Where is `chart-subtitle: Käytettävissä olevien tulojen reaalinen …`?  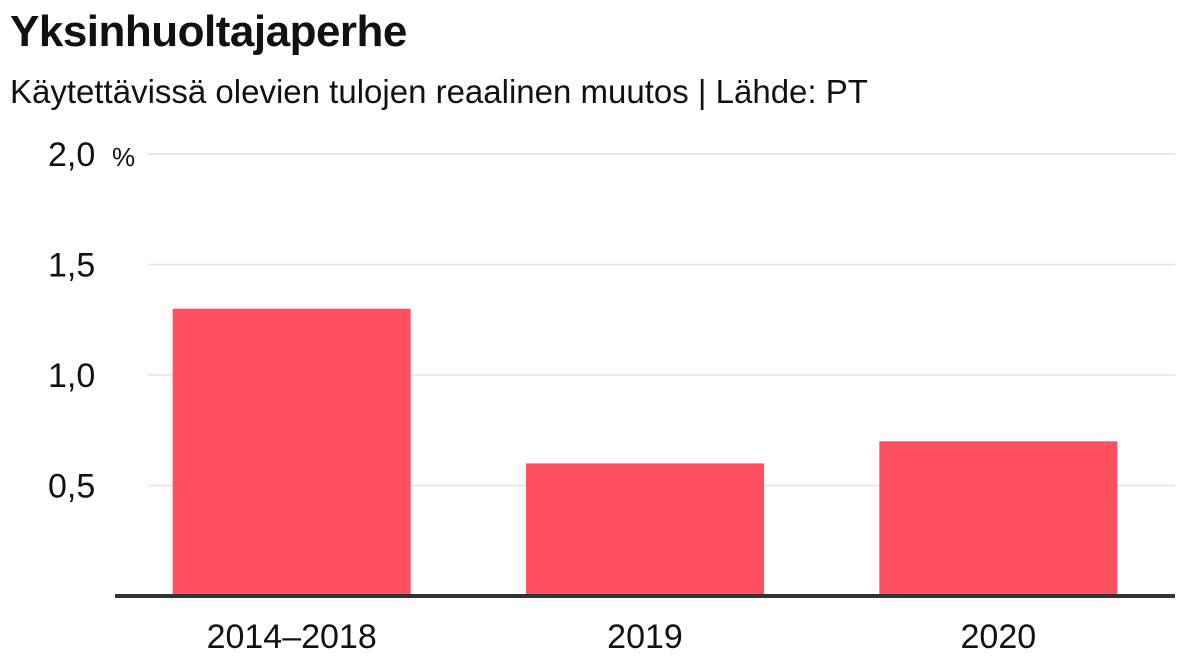 chart-subtitle: Käytettävissä olevien tulojen reaalinen … is located at coordinates (439, 91).